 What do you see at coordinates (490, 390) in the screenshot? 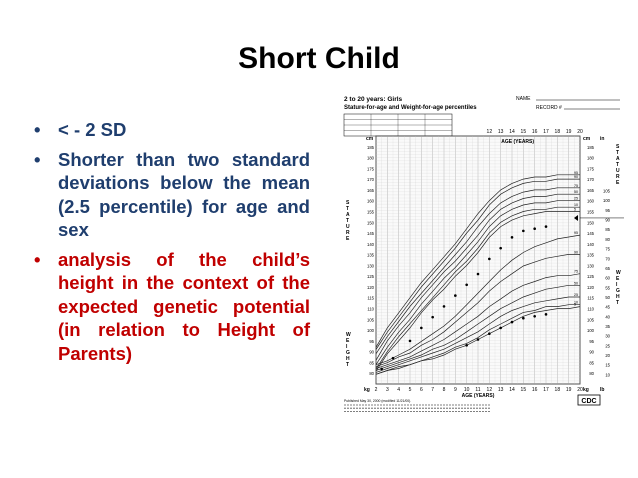
I see `bottom-age-tick-label: 12` at bounding box center [490, 390].